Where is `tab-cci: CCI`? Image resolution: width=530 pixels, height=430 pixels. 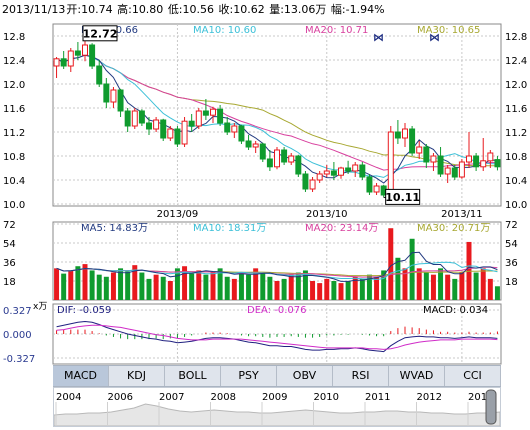
tab-cci: CCI is located at coordinates (473, 376).